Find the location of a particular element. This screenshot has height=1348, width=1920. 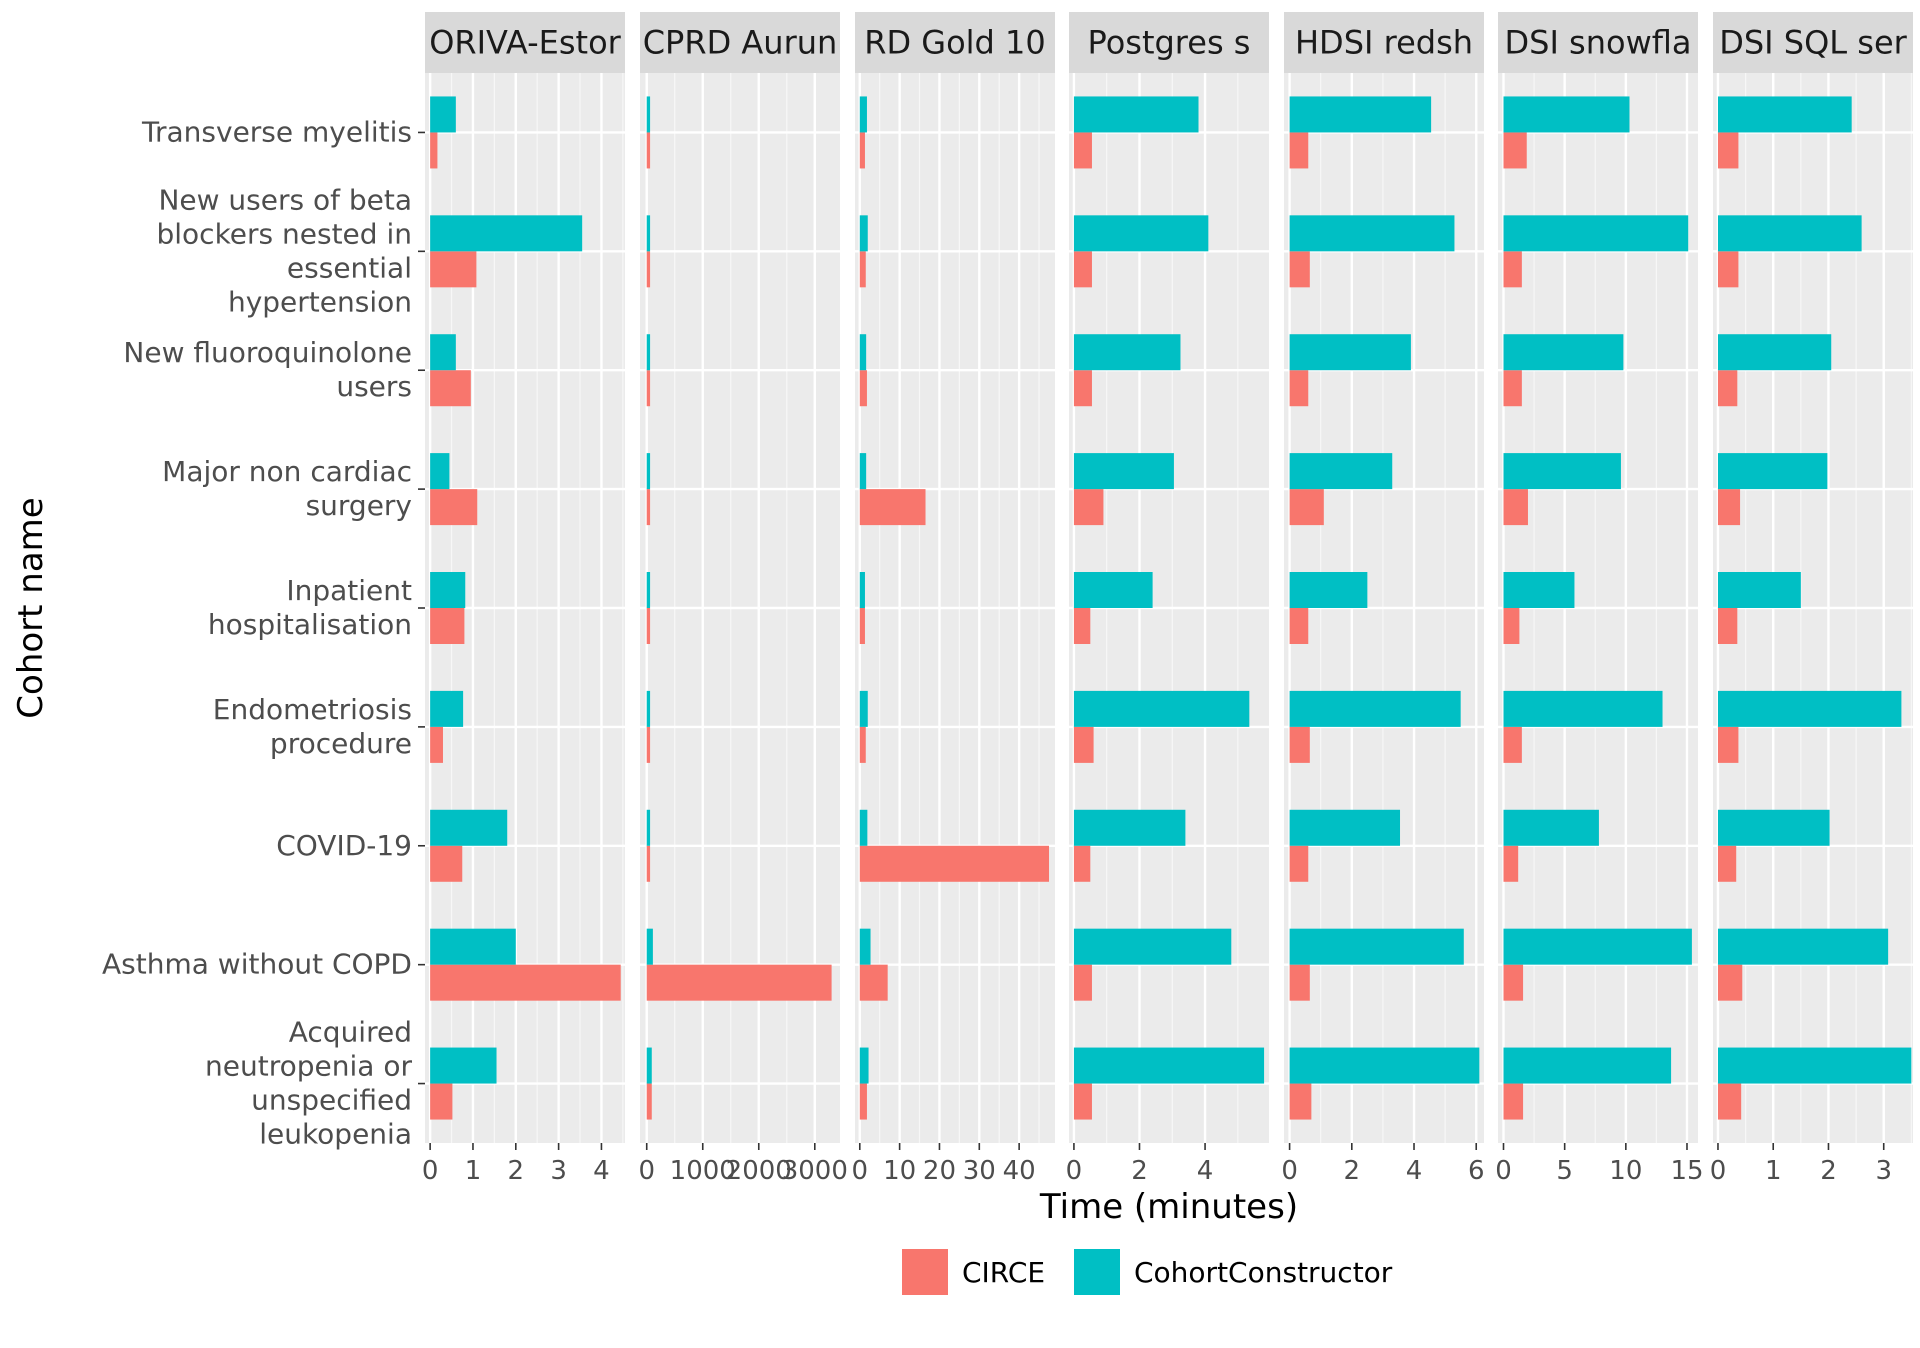

facet-panel: RD Gold 10 0 10 20 30 40 is located at coordinates (953, 599).